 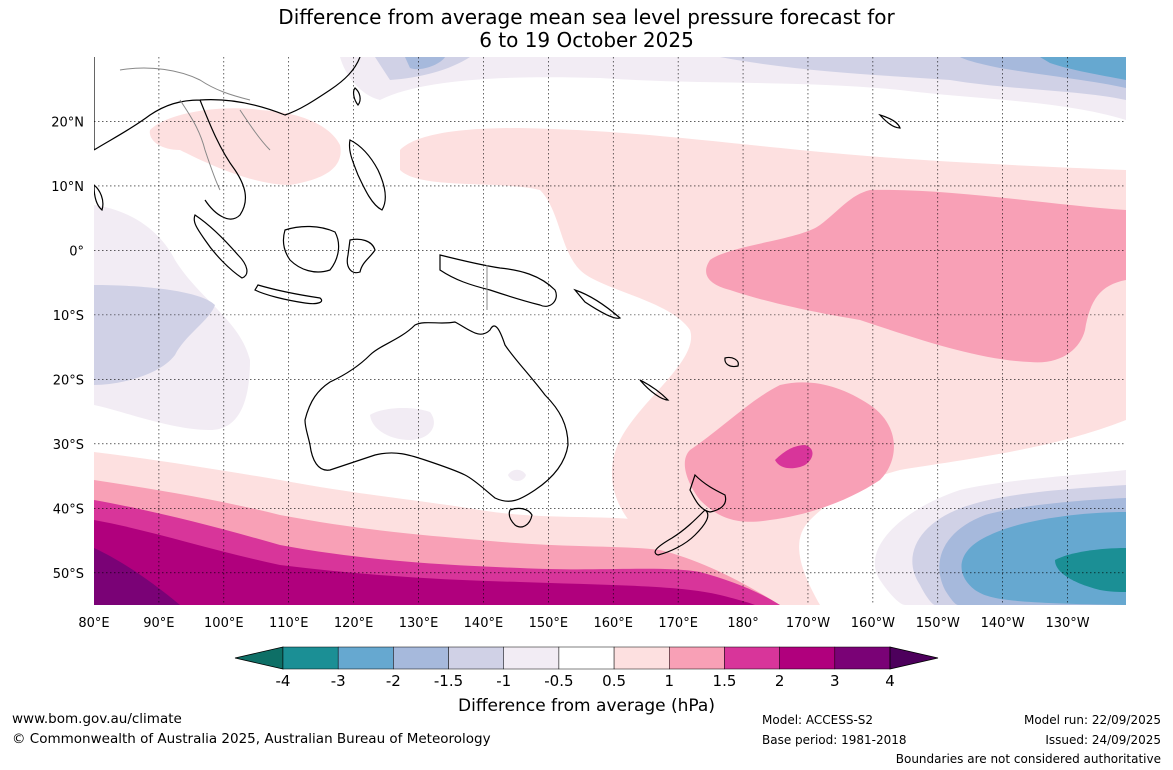 What do you see at coordinates (338, 681) in the screenshot?
I see `colorbar-tick-label: -3` at bounding box center [338, 681].